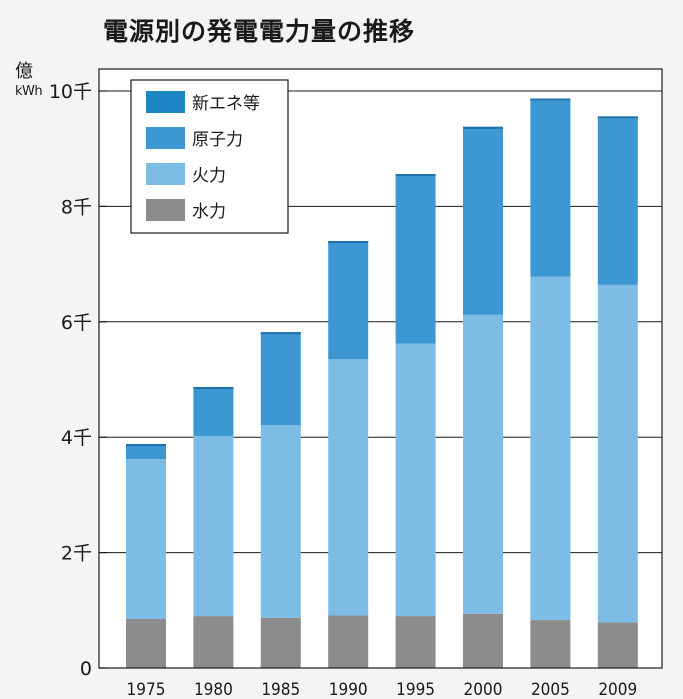 The height and width of the screenshot is (699, 683). What do you see at coordinates (78, 380) in the screenshot?
I see `y-axis-ticks: 0 2千 4千 6千 8千 10千` at bounding box center [78, 380].